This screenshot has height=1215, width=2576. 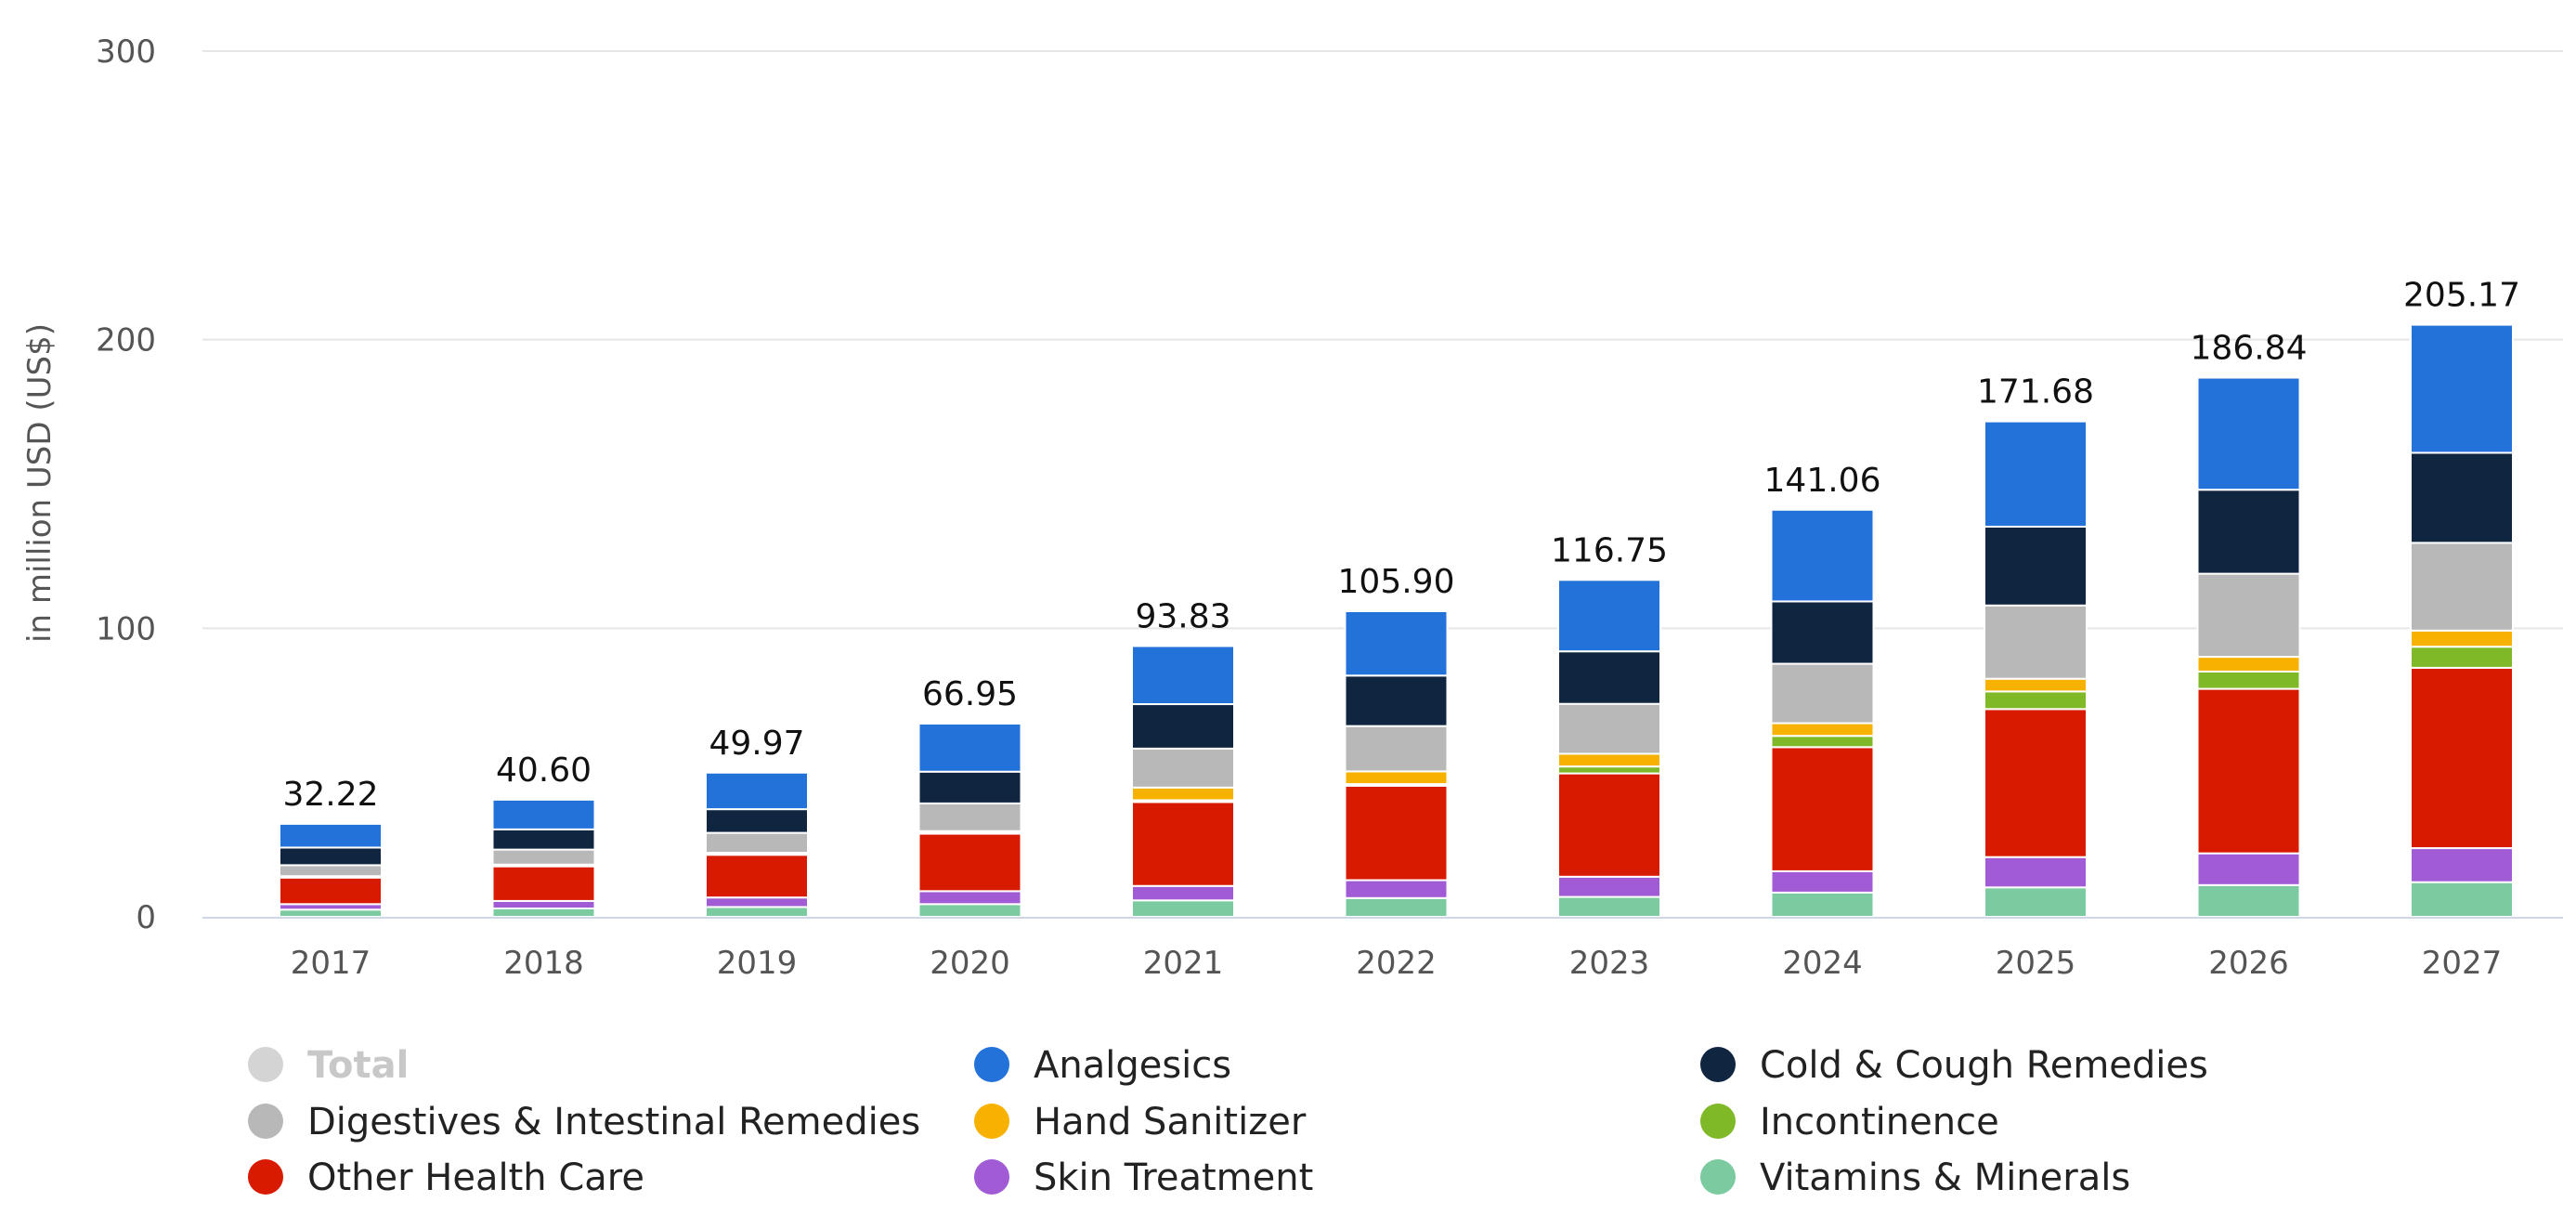 What do you see at coordinates (1140, 1122) in the screenshot?
I see `legend-item: Hand Sanitizer` at bounding box center [1140, 1122].